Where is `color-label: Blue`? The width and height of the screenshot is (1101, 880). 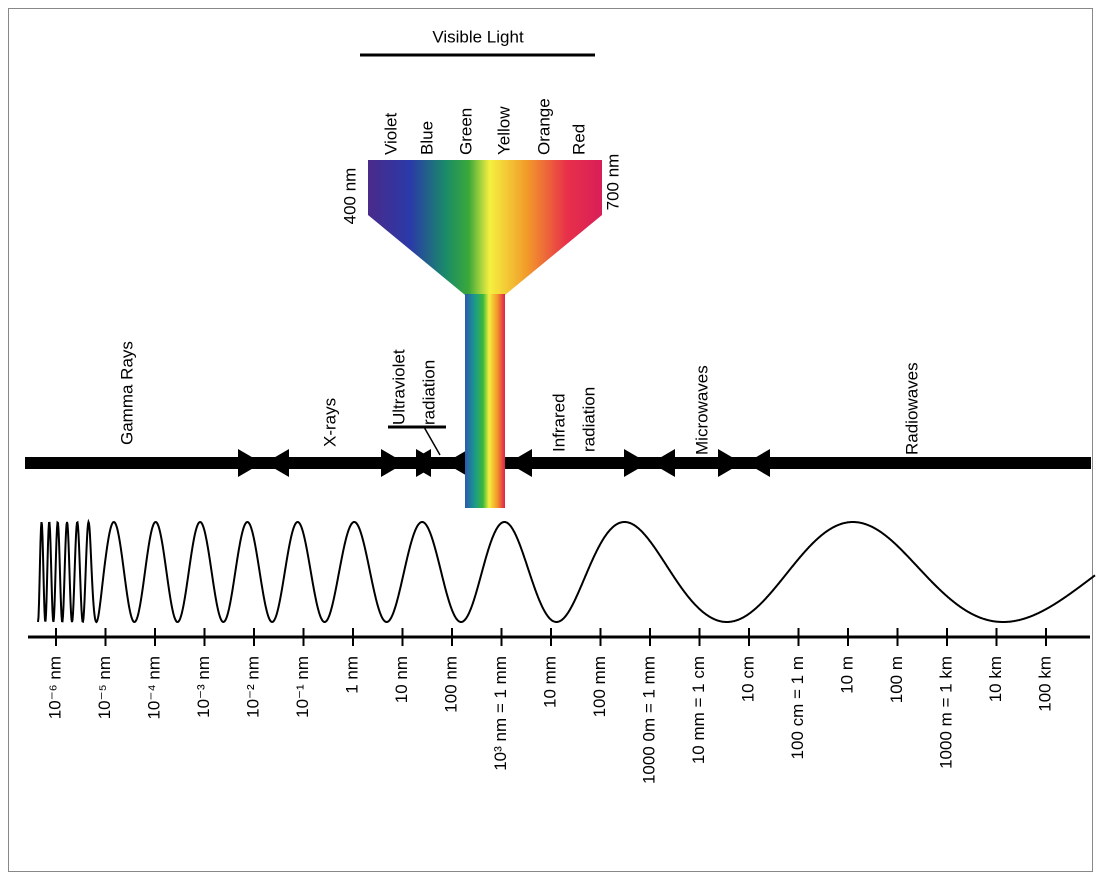 color-label: Blue is located at coordinates (426, 138).